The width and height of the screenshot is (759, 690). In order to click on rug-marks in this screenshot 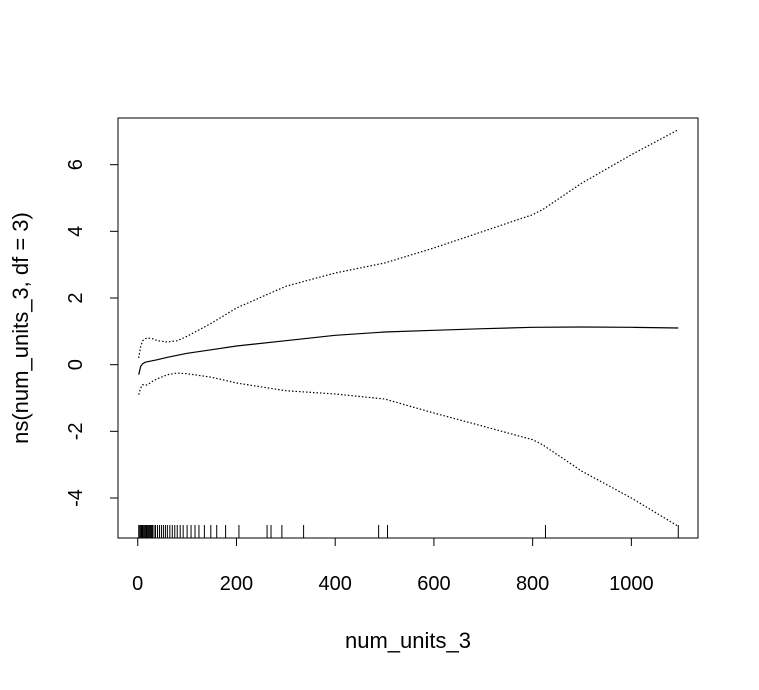, I will do `click(408, 531)`.